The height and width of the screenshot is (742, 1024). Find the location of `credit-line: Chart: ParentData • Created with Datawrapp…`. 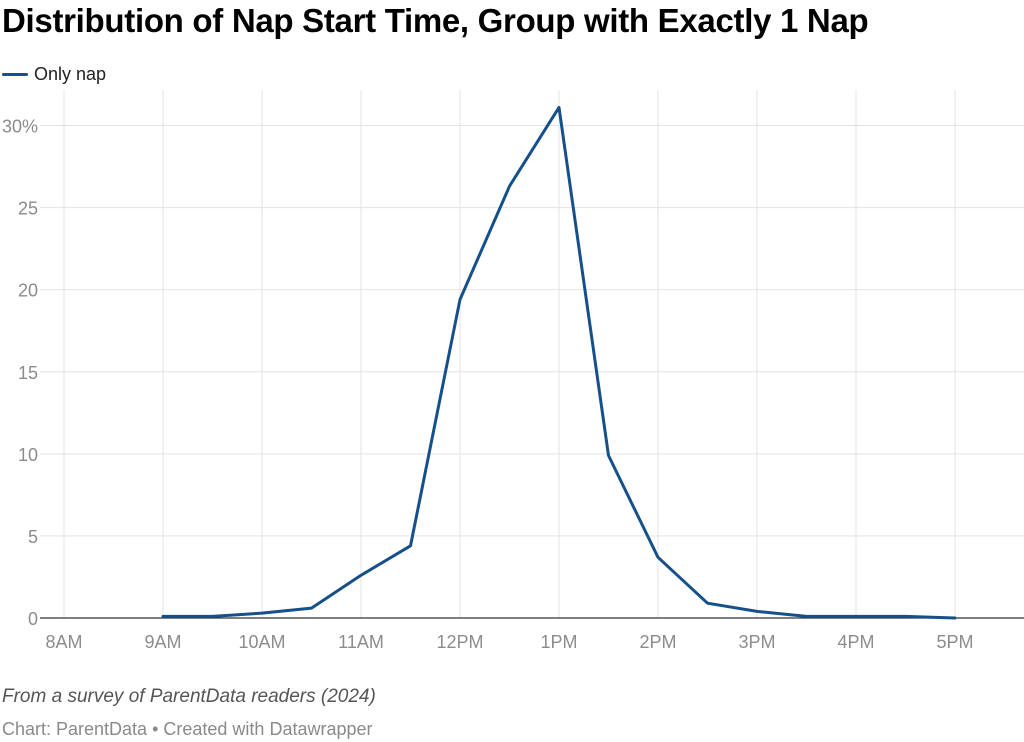

credit-line: Chart: ParentData • Created with Datawrapp… is located at coordinates (187, 729).